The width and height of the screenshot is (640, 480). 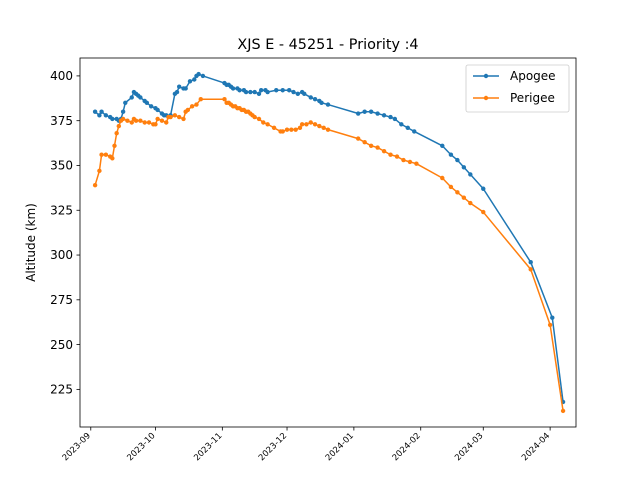 I want to click on x-tick-label: 2024-01, so click(x=340, y=447).